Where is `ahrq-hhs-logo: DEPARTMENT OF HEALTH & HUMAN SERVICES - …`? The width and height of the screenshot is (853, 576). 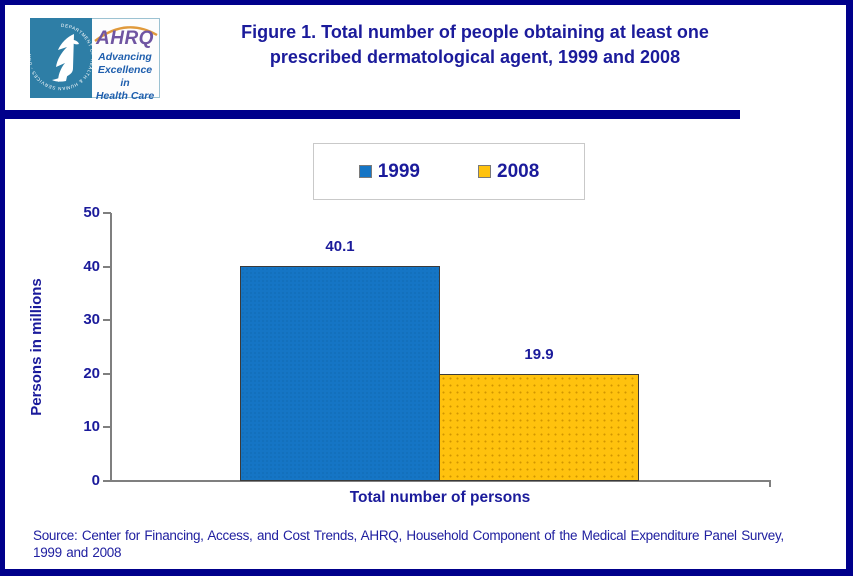 ahrq-hhs-logo: DEPARTMENT OF HEALTH & HUMAN SERVICES - … is located at coordinates (93, 60).